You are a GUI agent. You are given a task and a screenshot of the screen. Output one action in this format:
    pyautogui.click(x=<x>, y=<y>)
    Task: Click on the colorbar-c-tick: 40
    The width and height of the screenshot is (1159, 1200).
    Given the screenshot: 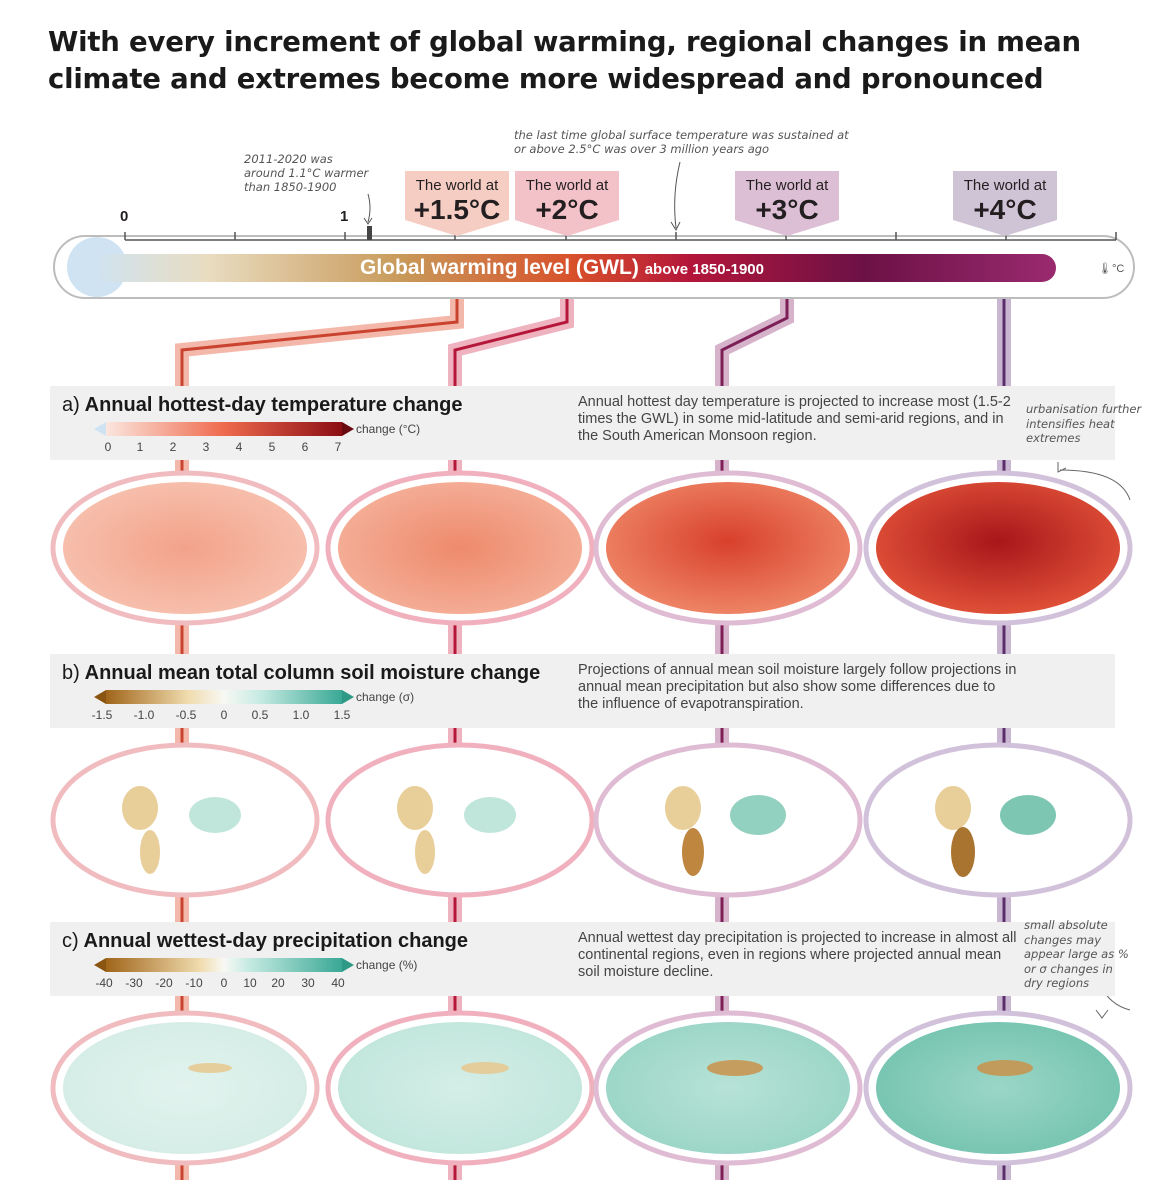 What is the action you would take?
    pyautogui.click(x=338, y=983)
    